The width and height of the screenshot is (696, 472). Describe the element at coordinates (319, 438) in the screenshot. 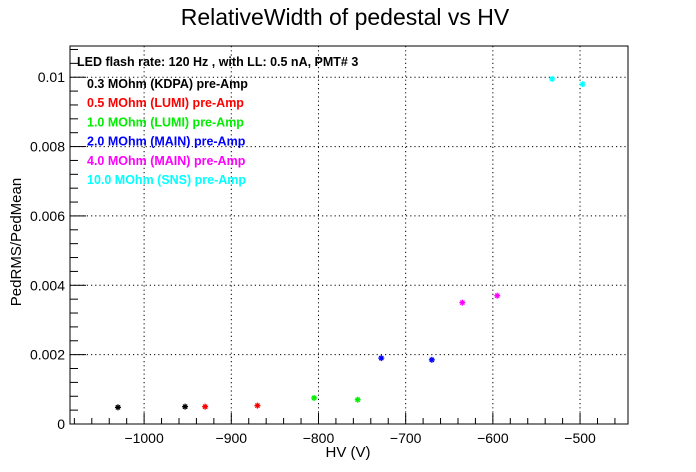

I see `x-tick-label: −800` at that location.